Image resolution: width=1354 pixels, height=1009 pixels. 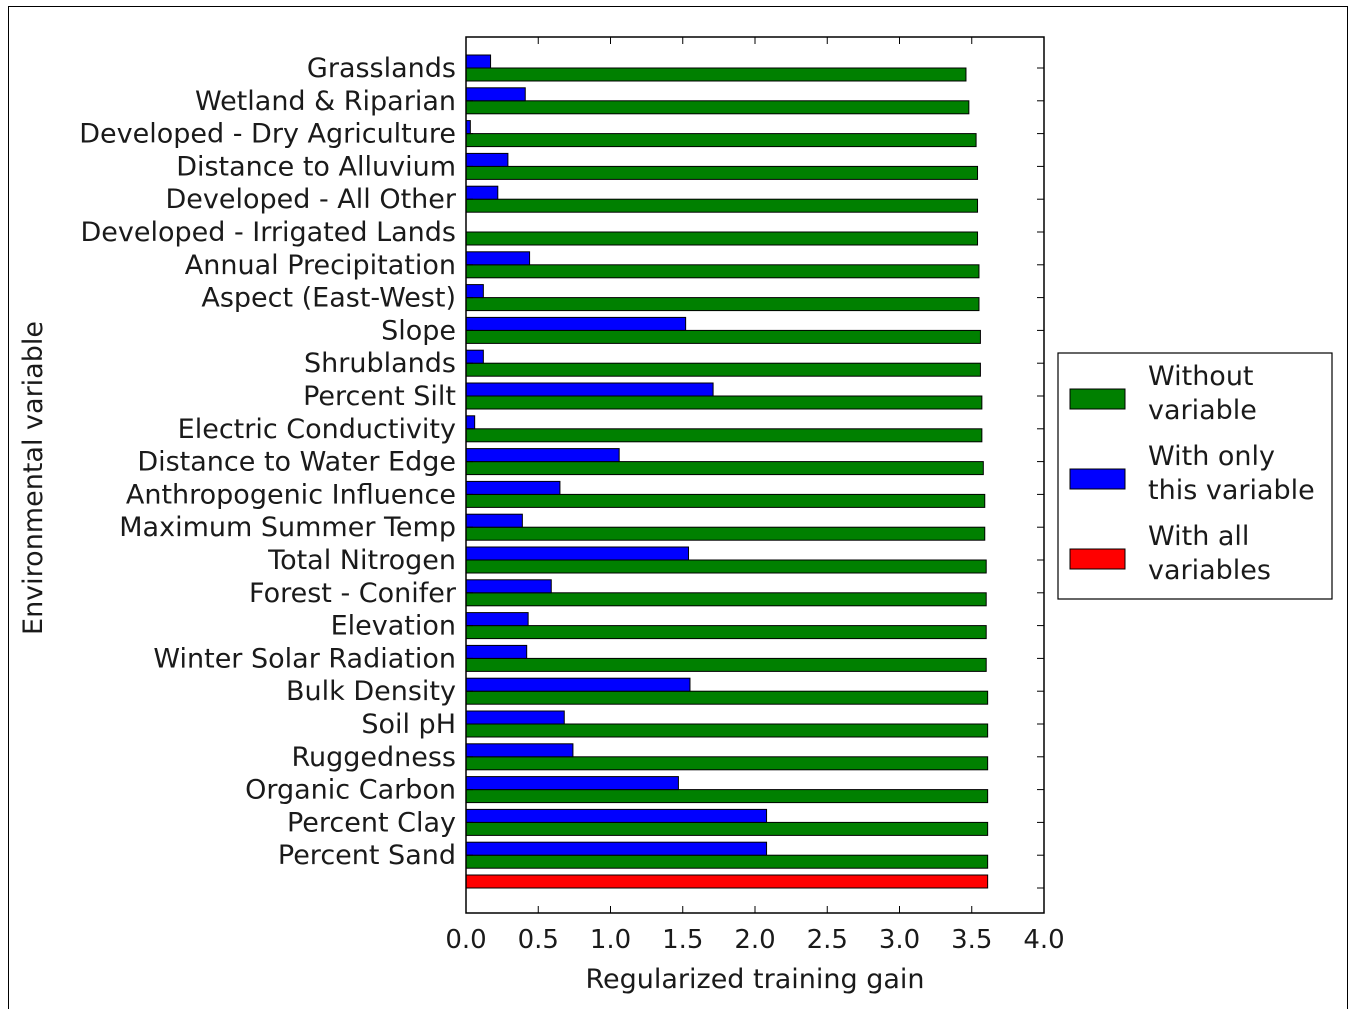 I want to click on legend-label-only: With only, so click(x=1211, y=456).